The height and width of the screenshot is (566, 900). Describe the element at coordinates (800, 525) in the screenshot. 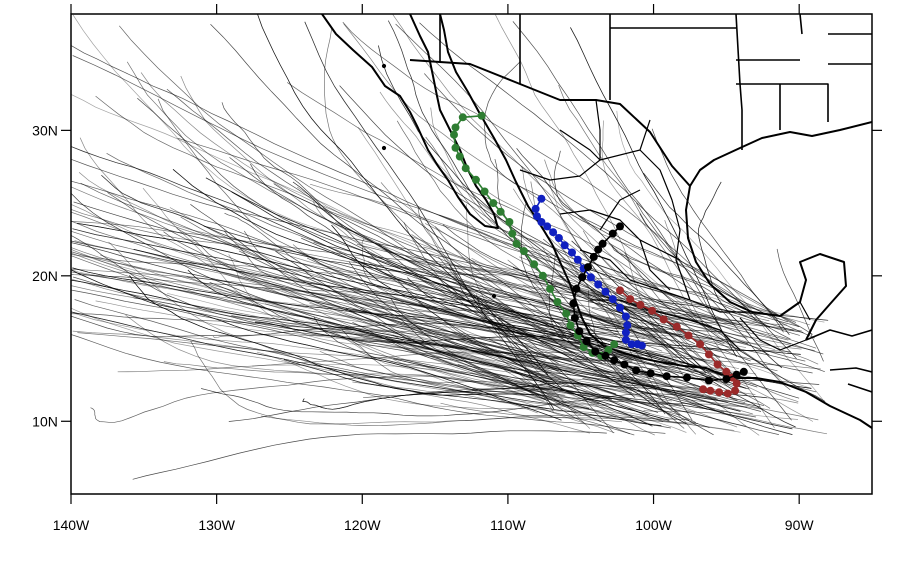

I see `lon-tick-label: 90W` at that location.